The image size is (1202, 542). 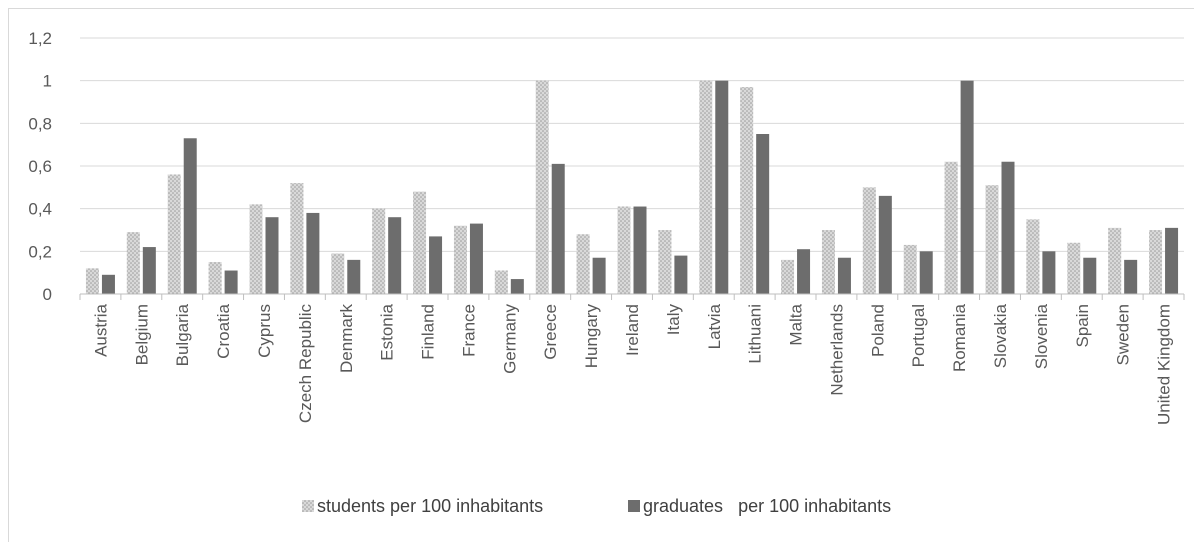 What do you see at coordinates (430, 506) in the screenshot?
I see `legend-label-students: students per 100 inhabitants` at bounding box center [430, 506].